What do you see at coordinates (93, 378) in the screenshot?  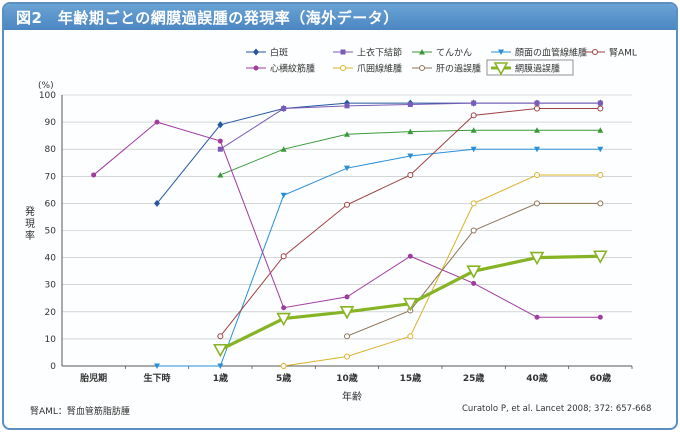 I see `x-tick-label: 胎児期` at bounding box center [93, 378].